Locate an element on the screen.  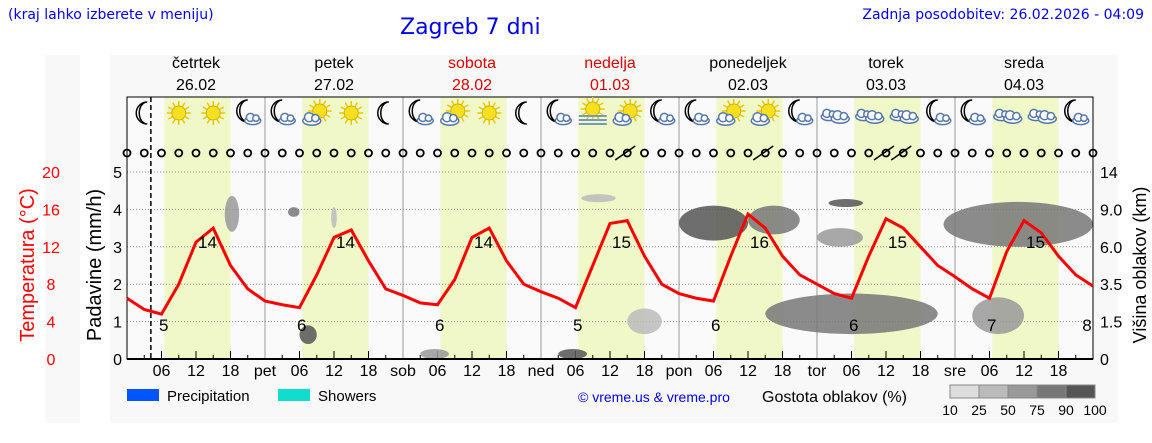
day-abbr-label: sob is located at coordinates (403, 371).